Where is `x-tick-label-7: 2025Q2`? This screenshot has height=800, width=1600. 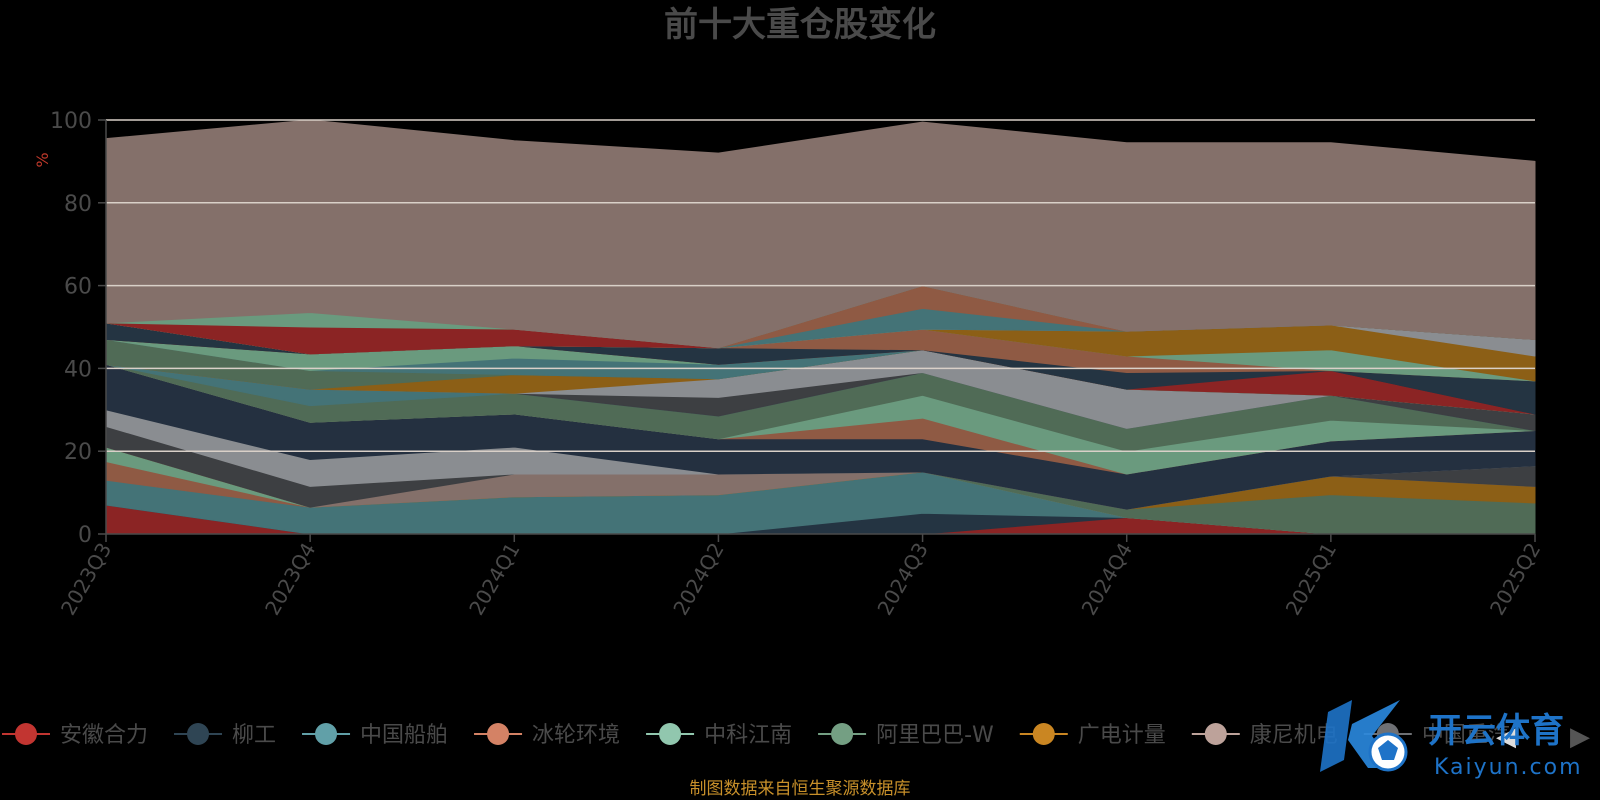 x-tick-label-7: 2025Q2 is located at coordinates (1515, 579).